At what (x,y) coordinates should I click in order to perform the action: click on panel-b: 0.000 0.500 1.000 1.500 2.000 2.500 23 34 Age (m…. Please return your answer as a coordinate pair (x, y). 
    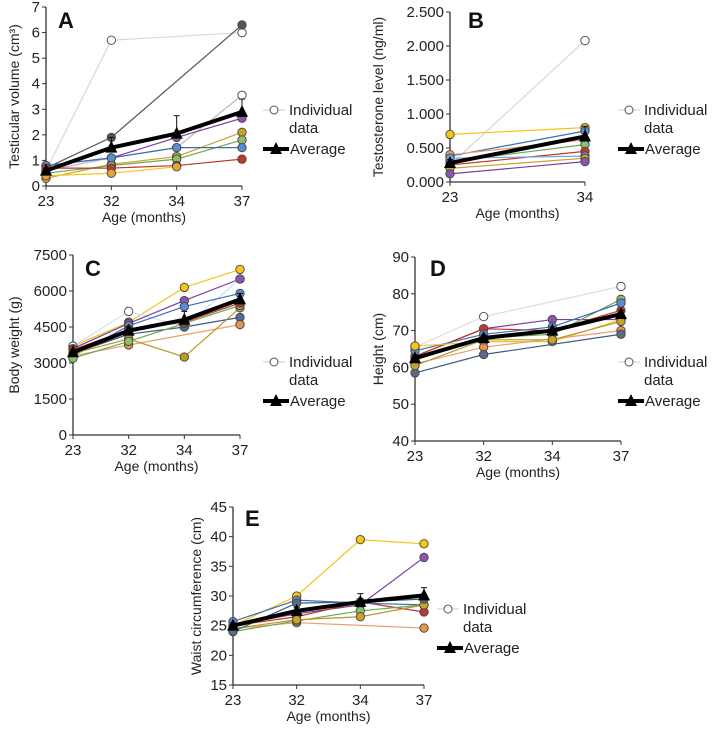
    Looking at the image, I should click on (538, 112).